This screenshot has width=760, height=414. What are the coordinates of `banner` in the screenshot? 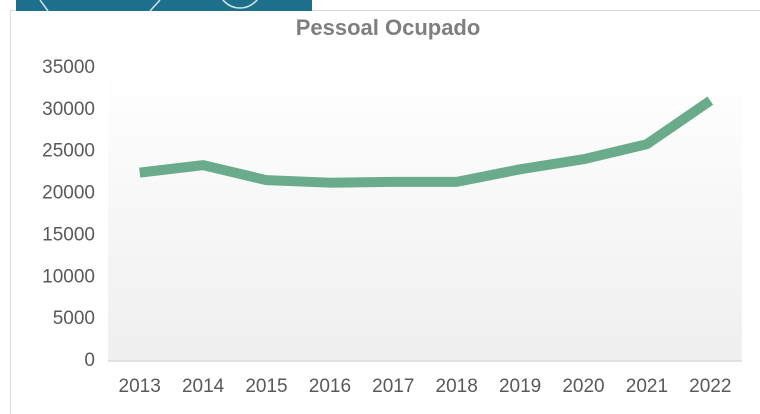 It's located at (164, 6).